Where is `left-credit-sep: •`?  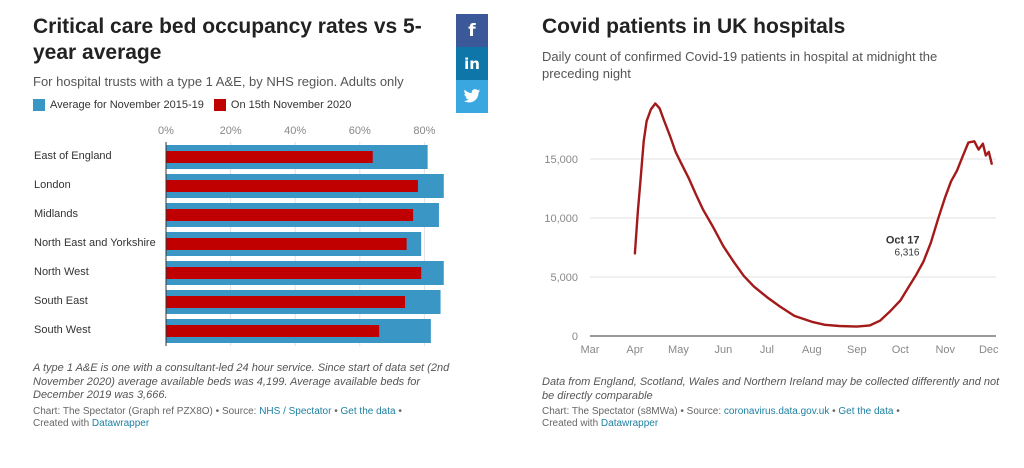
left-credit-sep: • is located at coordinates (336, 411).